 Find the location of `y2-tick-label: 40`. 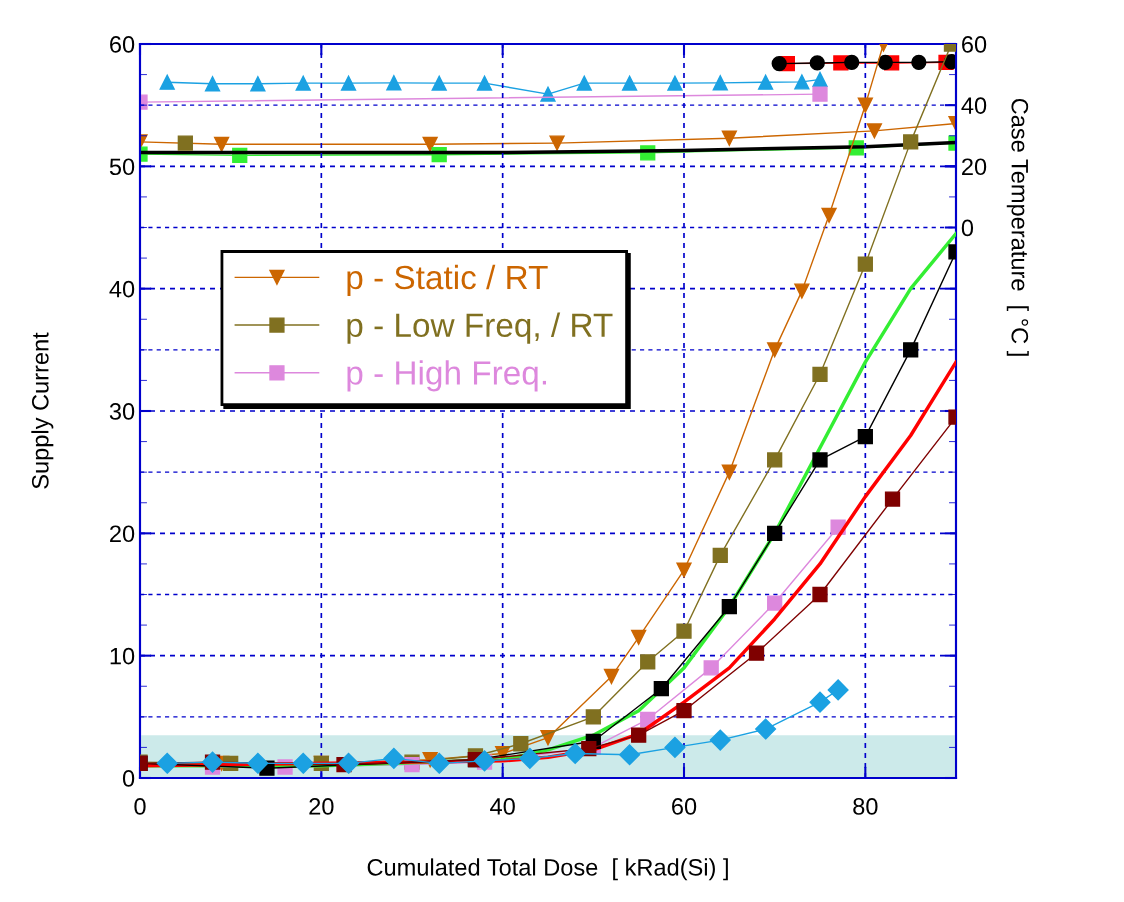

y2-tick-label: 40 is located at coordinates (974, 105).